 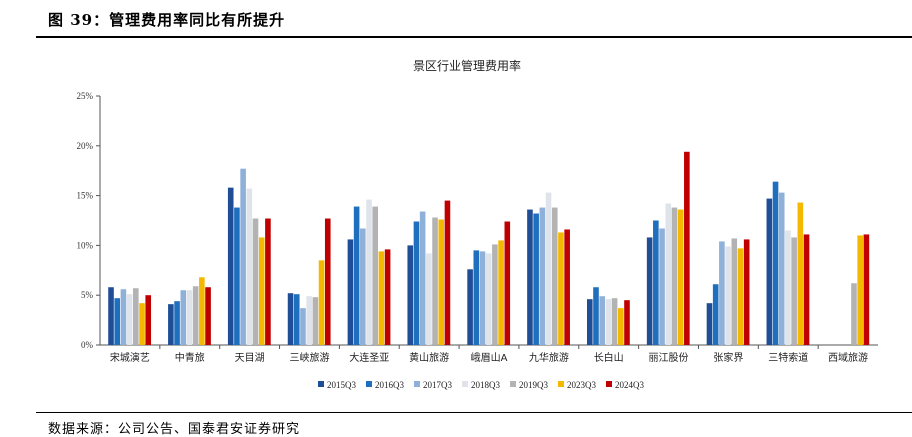 I want to click on legend-label-2019Q3: 2019Q3, so click(x=533, y=385).